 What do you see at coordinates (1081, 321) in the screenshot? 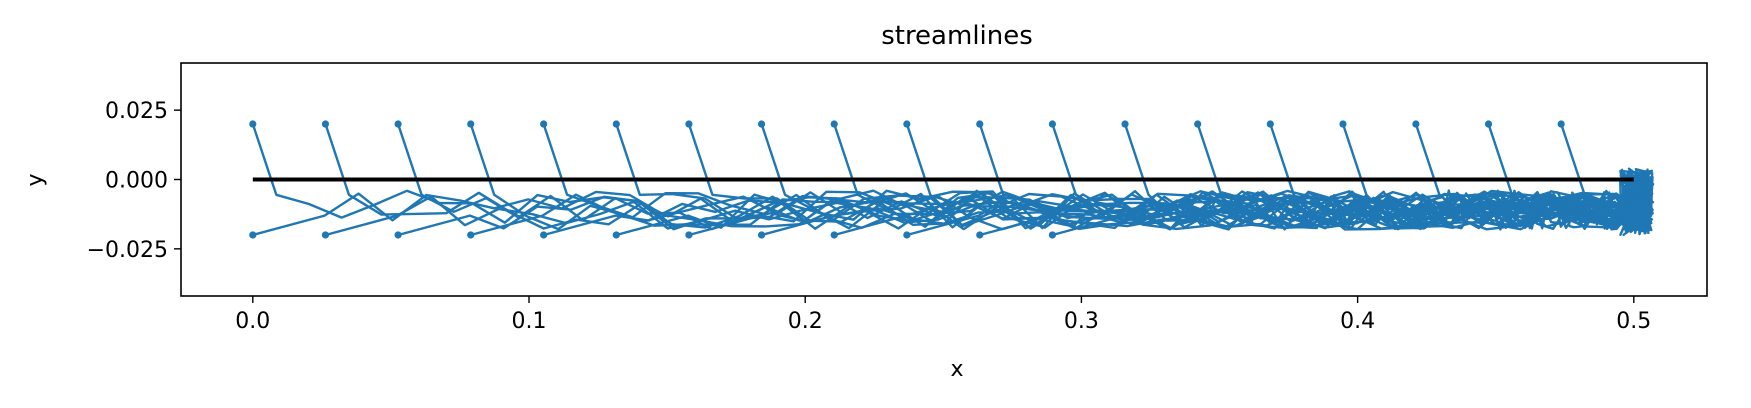
I see `x-tick-label: 0.3` at bounding box center [1081, 321].